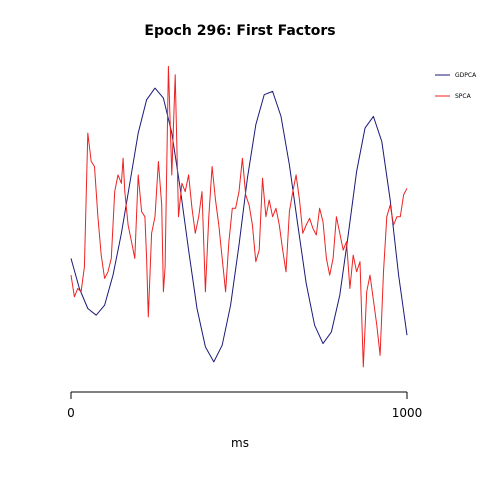 This screenshot has height=480, width=480. Describe the element at coordinates (463, 96) in the screenshot. I see `legend-label-spca: SPCA` at that location.